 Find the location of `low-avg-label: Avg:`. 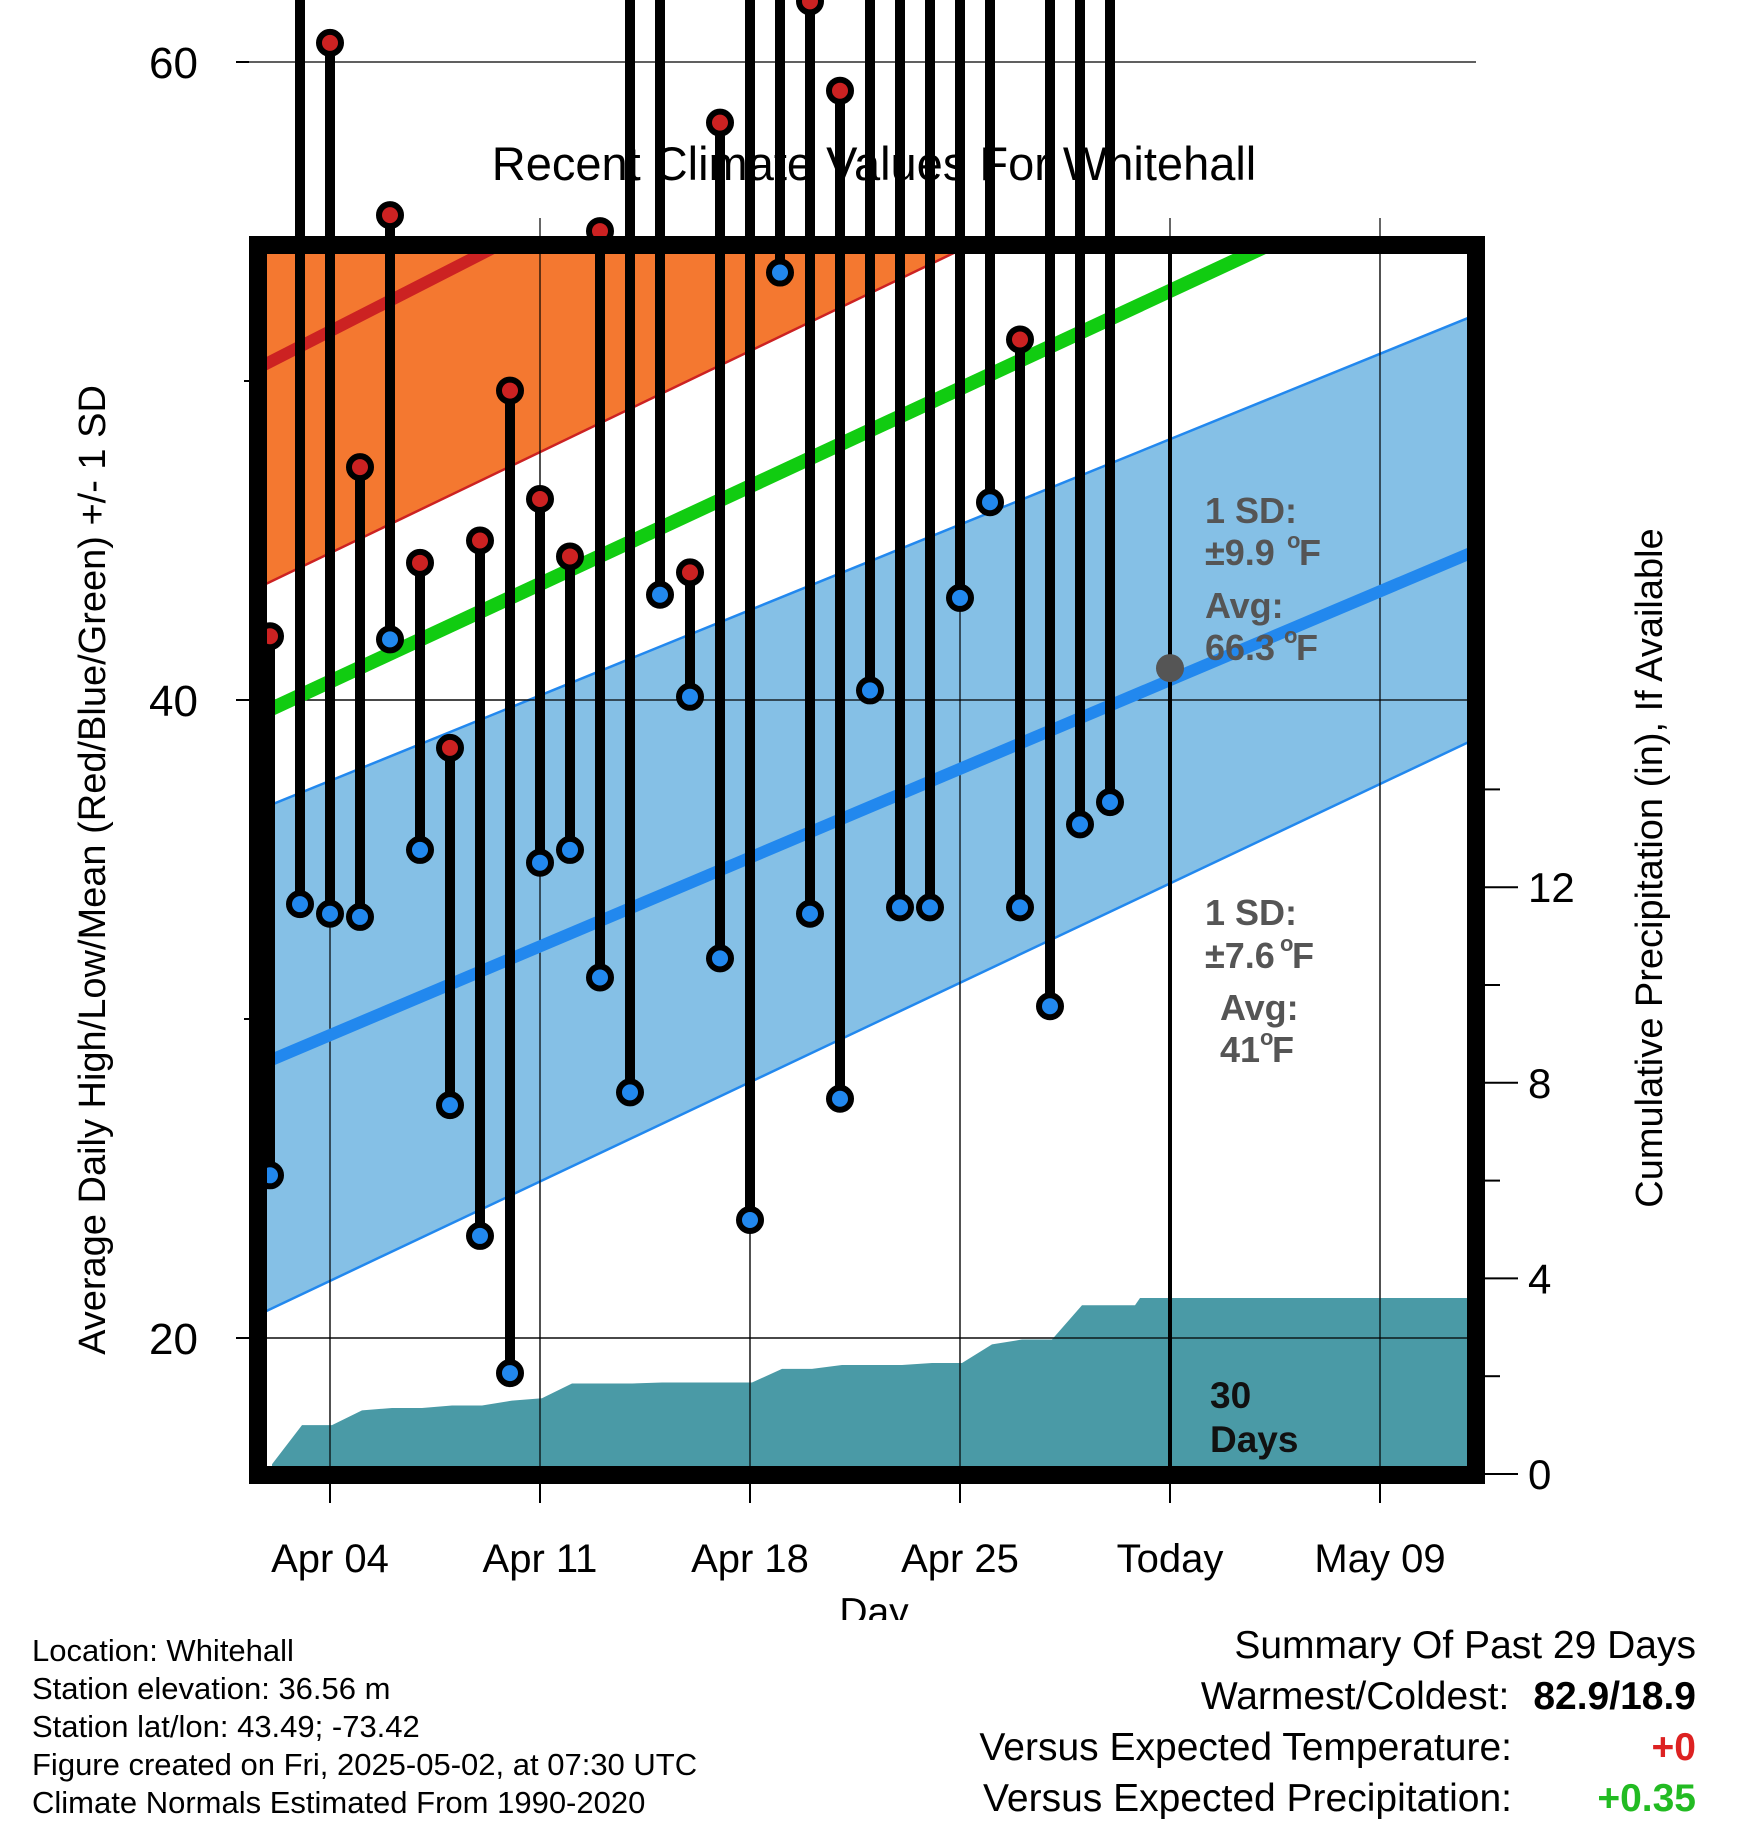

low-avg-label: Avg: is located at coordinates (1259, 1007).